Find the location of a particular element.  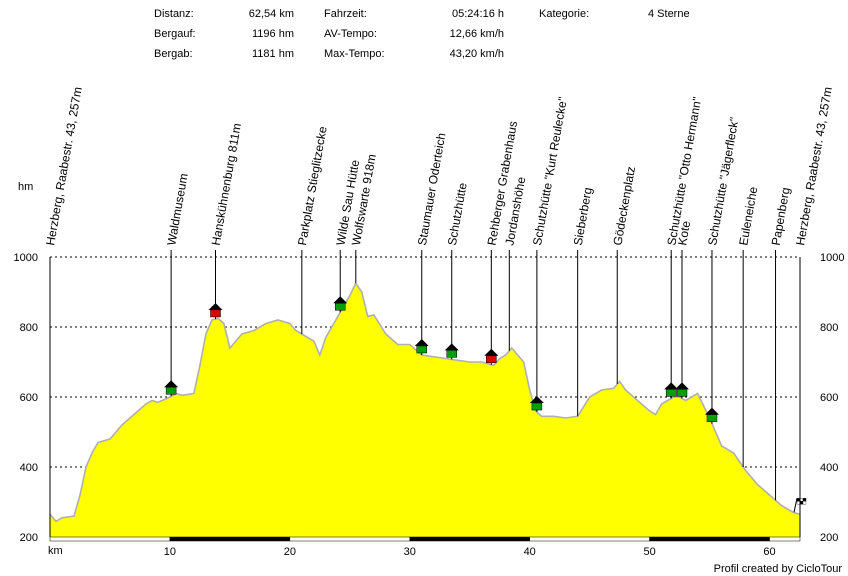

x-tick-label: 60 is located at coordinates (769, 552).